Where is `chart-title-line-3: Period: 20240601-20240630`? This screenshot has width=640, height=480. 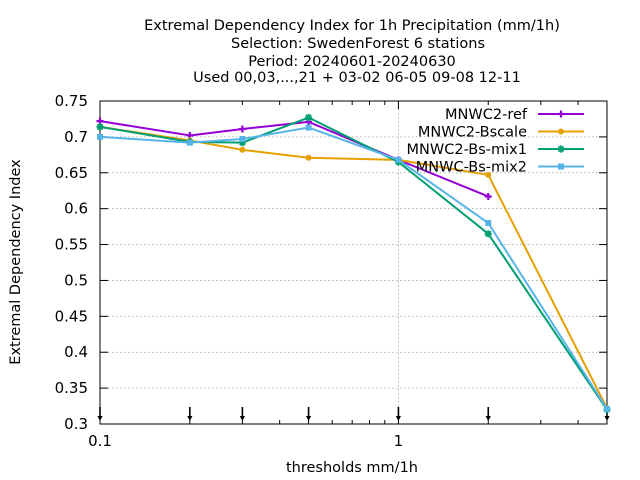
chart-title-line-3: Period: 20240601-20240630 is located at coordinates (352, 62).